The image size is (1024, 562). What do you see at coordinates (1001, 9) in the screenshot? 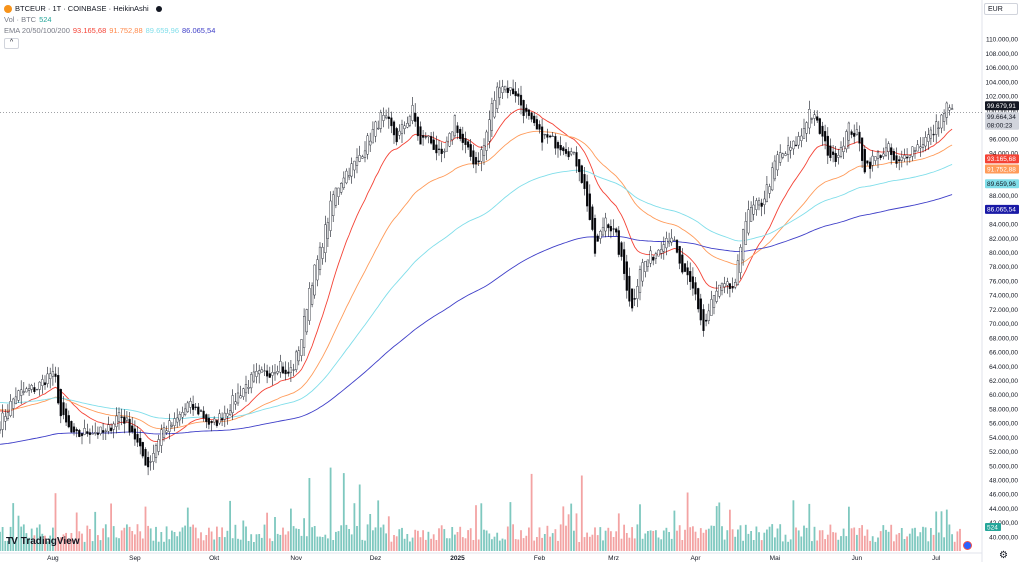
I see `currency-button: EUR` at bounding box center [1001, 9].